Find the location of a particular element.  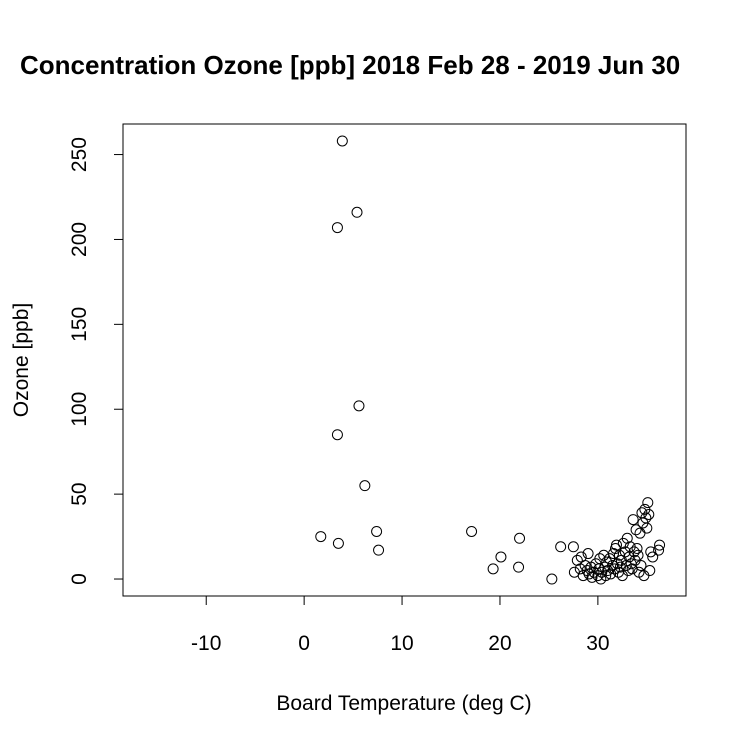

y-tick-label: 200 is located at coordinates (79, 239).